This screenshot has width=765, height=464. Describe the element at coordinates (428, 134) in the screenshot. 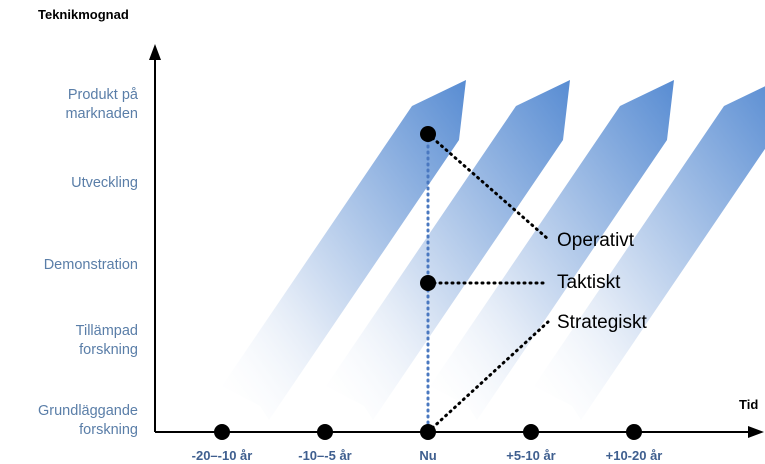

I see `point-operativt` at that location.